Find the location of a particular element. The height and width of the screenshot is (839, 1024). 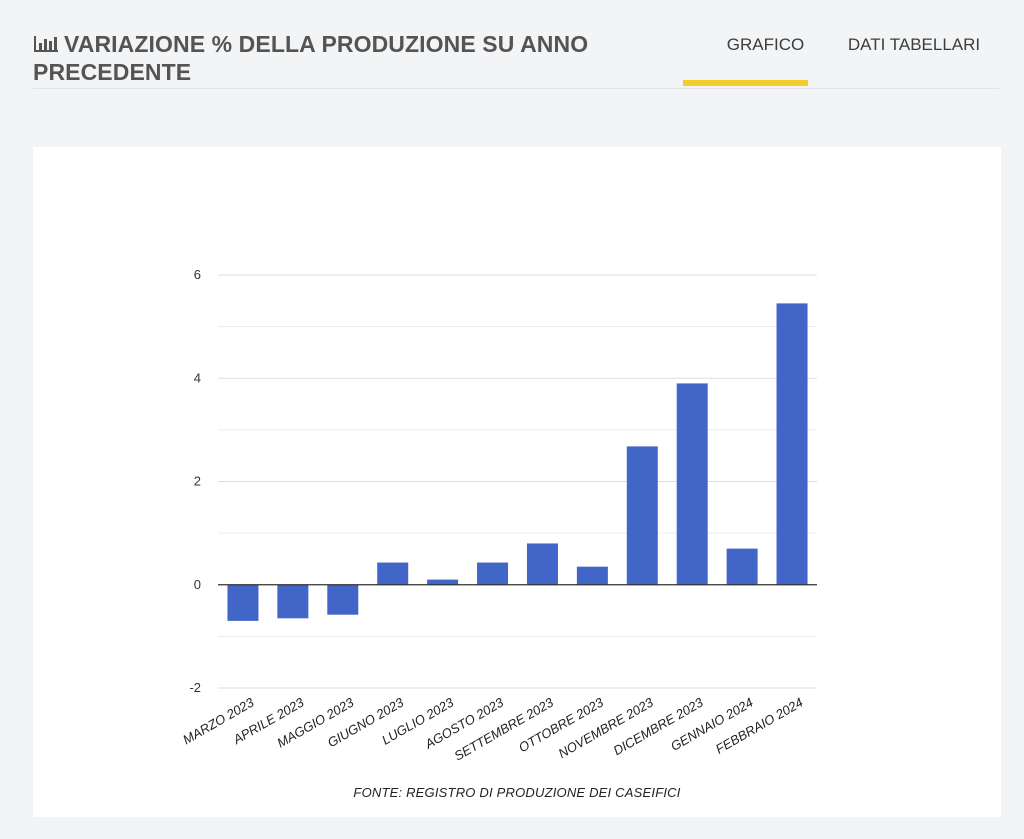

y-tick-label: 0 is located at coordinates (197, 584).